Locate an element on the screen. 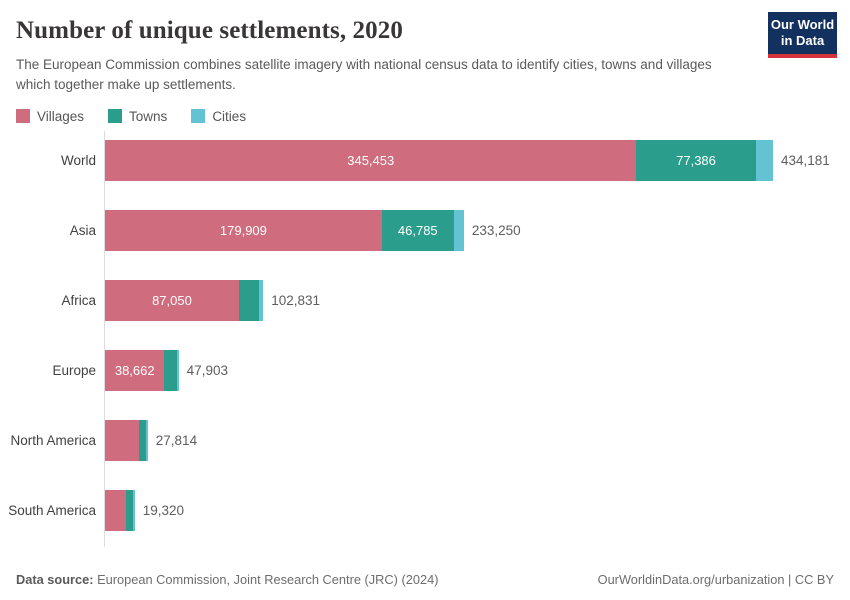 Image resolution: width=850 pixels, height=600 pixels. bar-segment-villages: 345,453 is located at coordinates (371, 160).